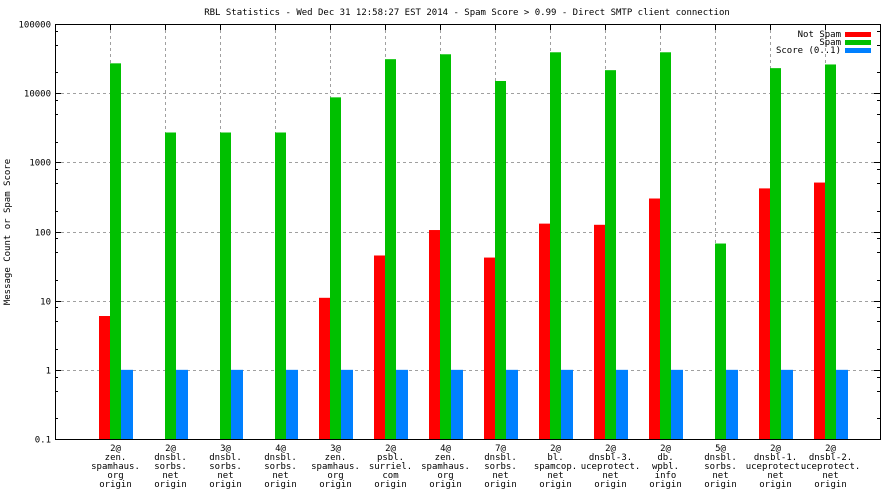 The height and width of the screenshot is (504, 896). Describe the element at coordinates (45, 303) in the screenshot. I see `y-tick-label: 10` at that location.